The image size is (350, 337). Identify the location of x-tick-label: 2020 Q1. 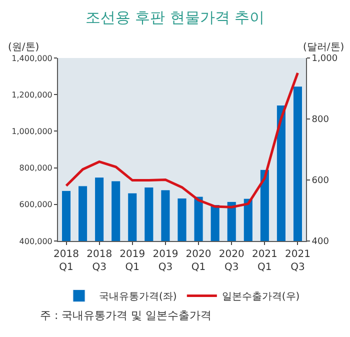
(199, 261).